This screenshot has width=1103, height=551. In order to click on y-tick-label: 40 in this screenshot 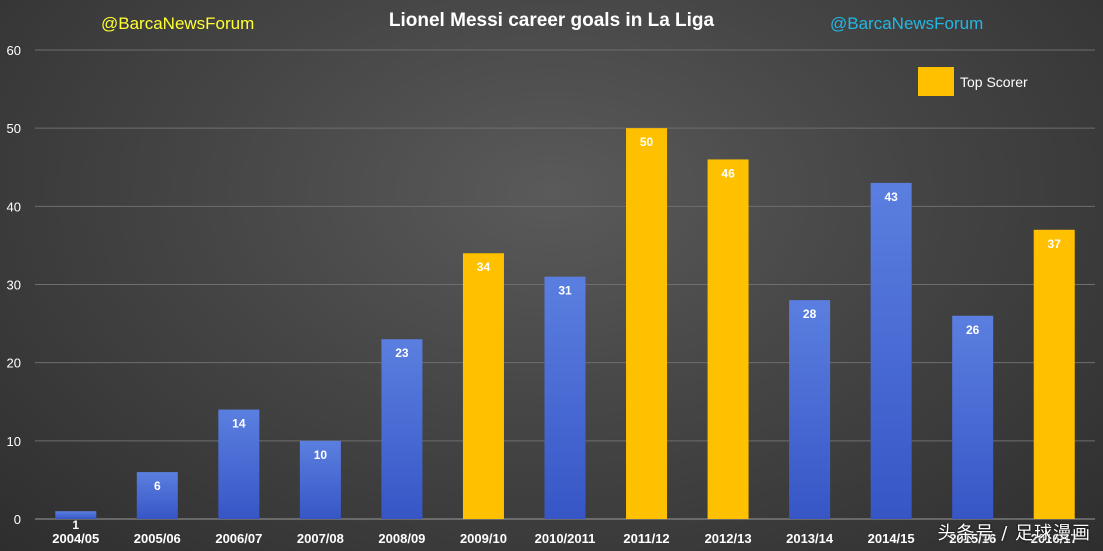, I will do `click(14, 206)`.